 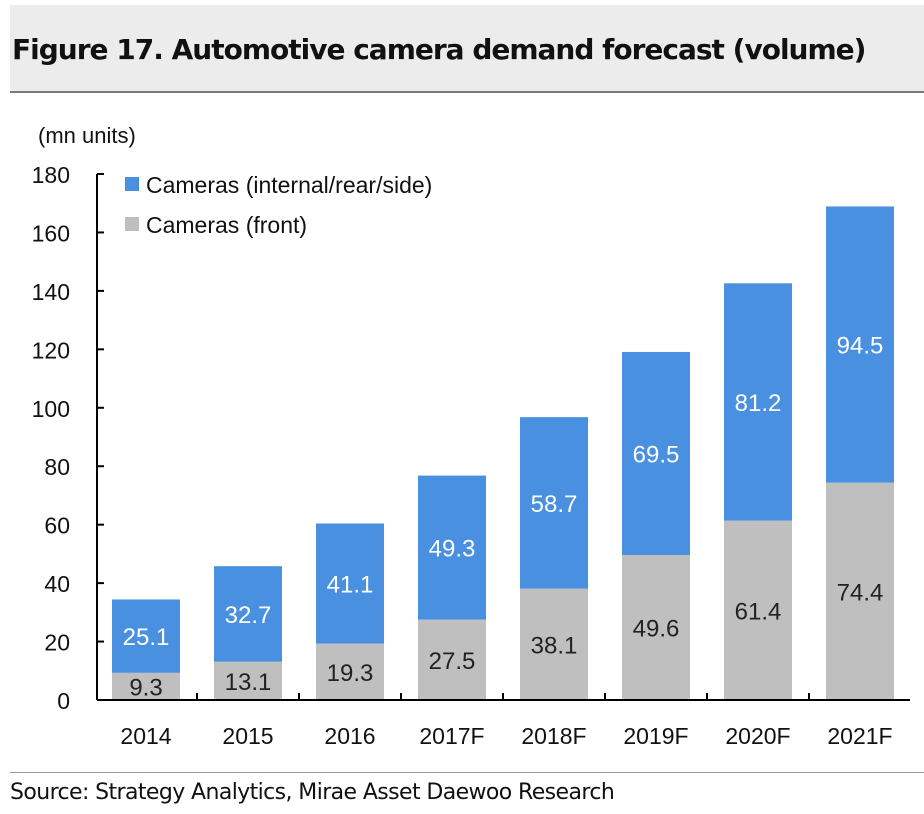 I want to click on data-label: 19.3, so click(x=350, y=673).